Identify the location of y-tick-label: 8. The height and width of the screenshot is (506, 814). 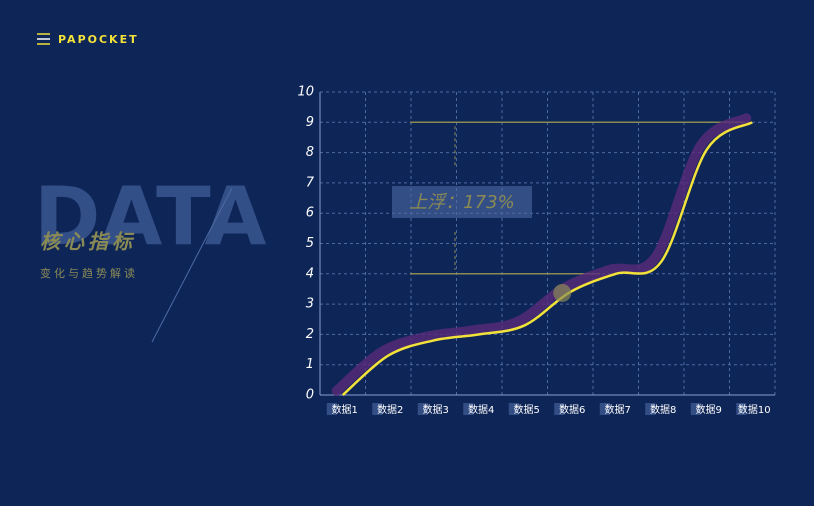
(310, 152).